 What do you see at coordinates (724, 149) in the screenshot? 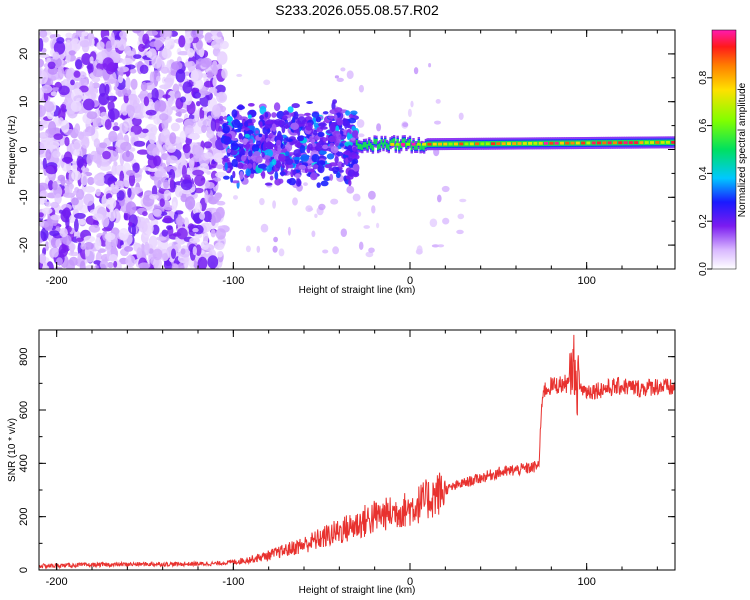
I see `colorbar-gradient` at bounding box center [724, 149].